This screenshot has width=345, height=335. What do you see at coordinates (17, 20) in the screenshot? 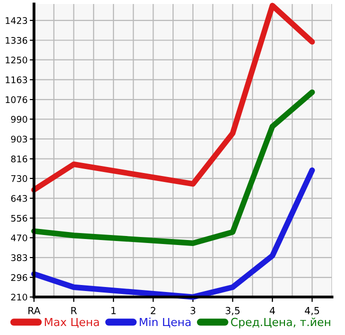
I see `y-tick-label: 1423` at bounding box center [17, 20].